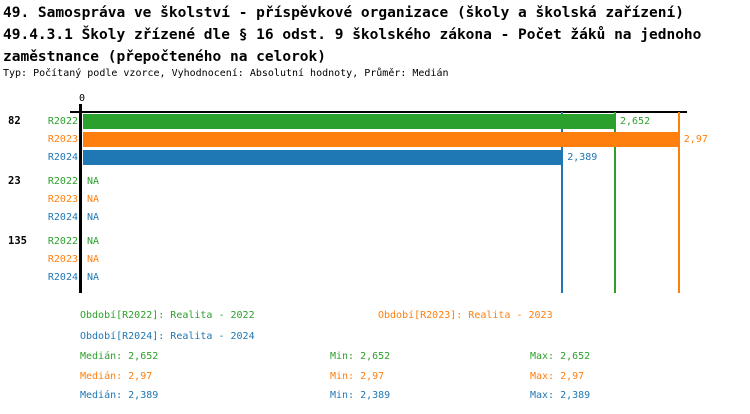 This screenshot has width=750, height=414. I want to click on stat-min-r2023: Min: 2,97, so click(357, 376).